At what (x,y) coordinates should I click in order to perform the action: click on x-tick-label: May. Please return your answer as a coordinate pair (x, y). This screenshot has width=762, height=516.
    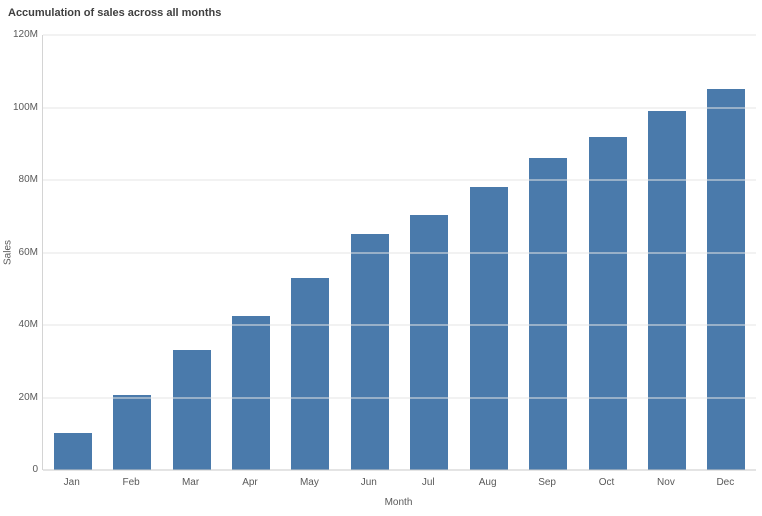
    Looking at the image, I should click on (309, 482).